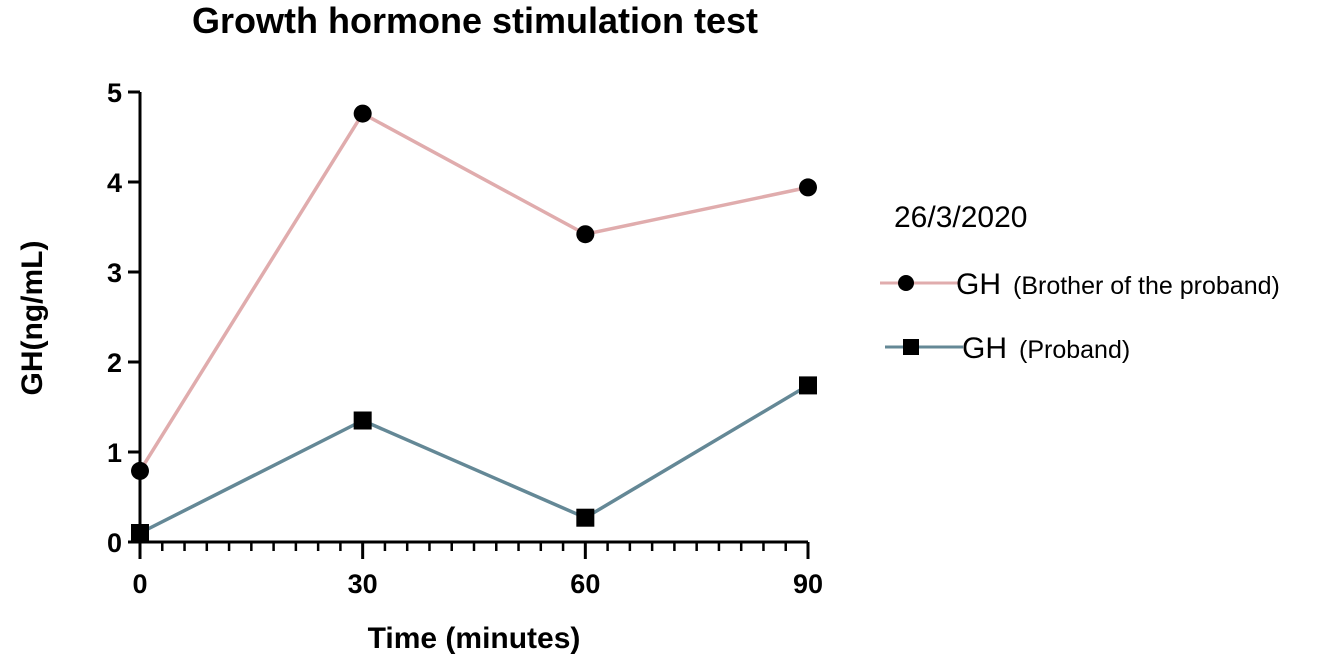 The height and width of the screenshot is (663, 1343). What do you see at coordinates (114, 273) in the screenshot?
I see `y-tick-label: 3` at bounding box center [114, 273].